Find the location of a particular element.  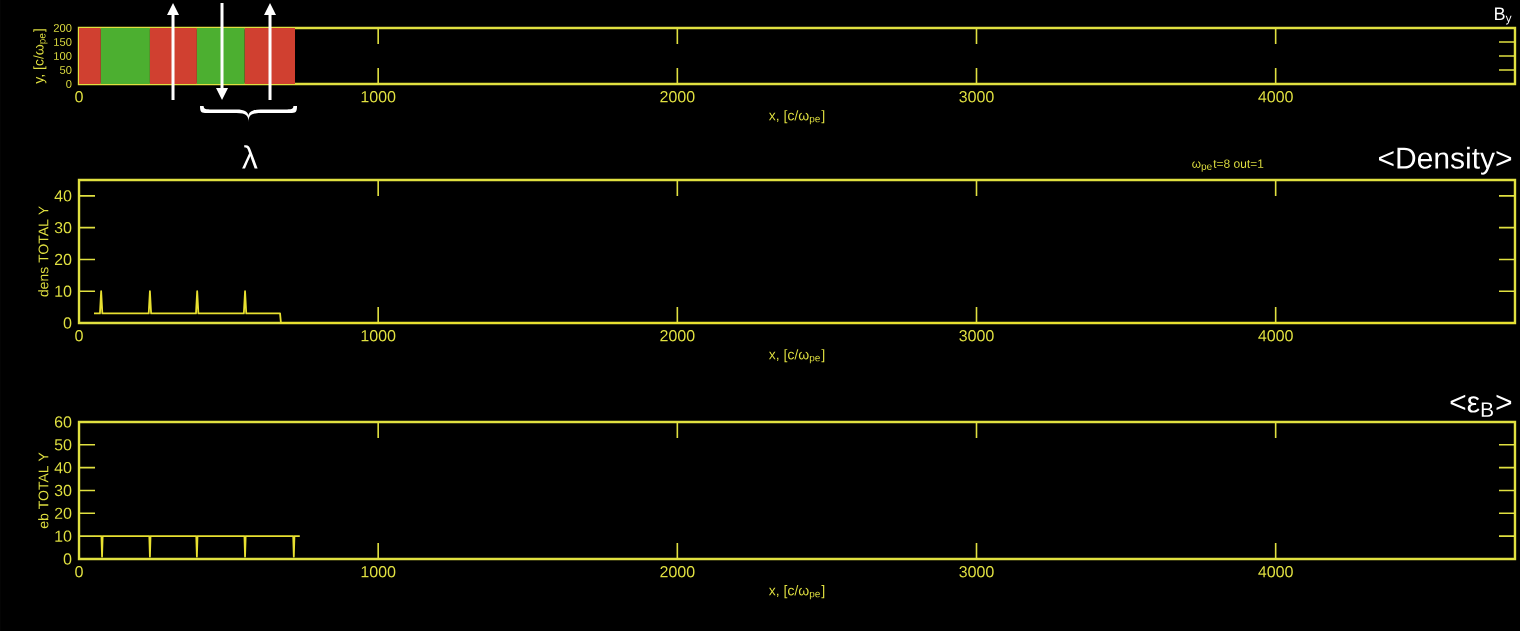

y-axis-title: y, [c/ω$_{pe}$] is located at coordinates (40, 56).